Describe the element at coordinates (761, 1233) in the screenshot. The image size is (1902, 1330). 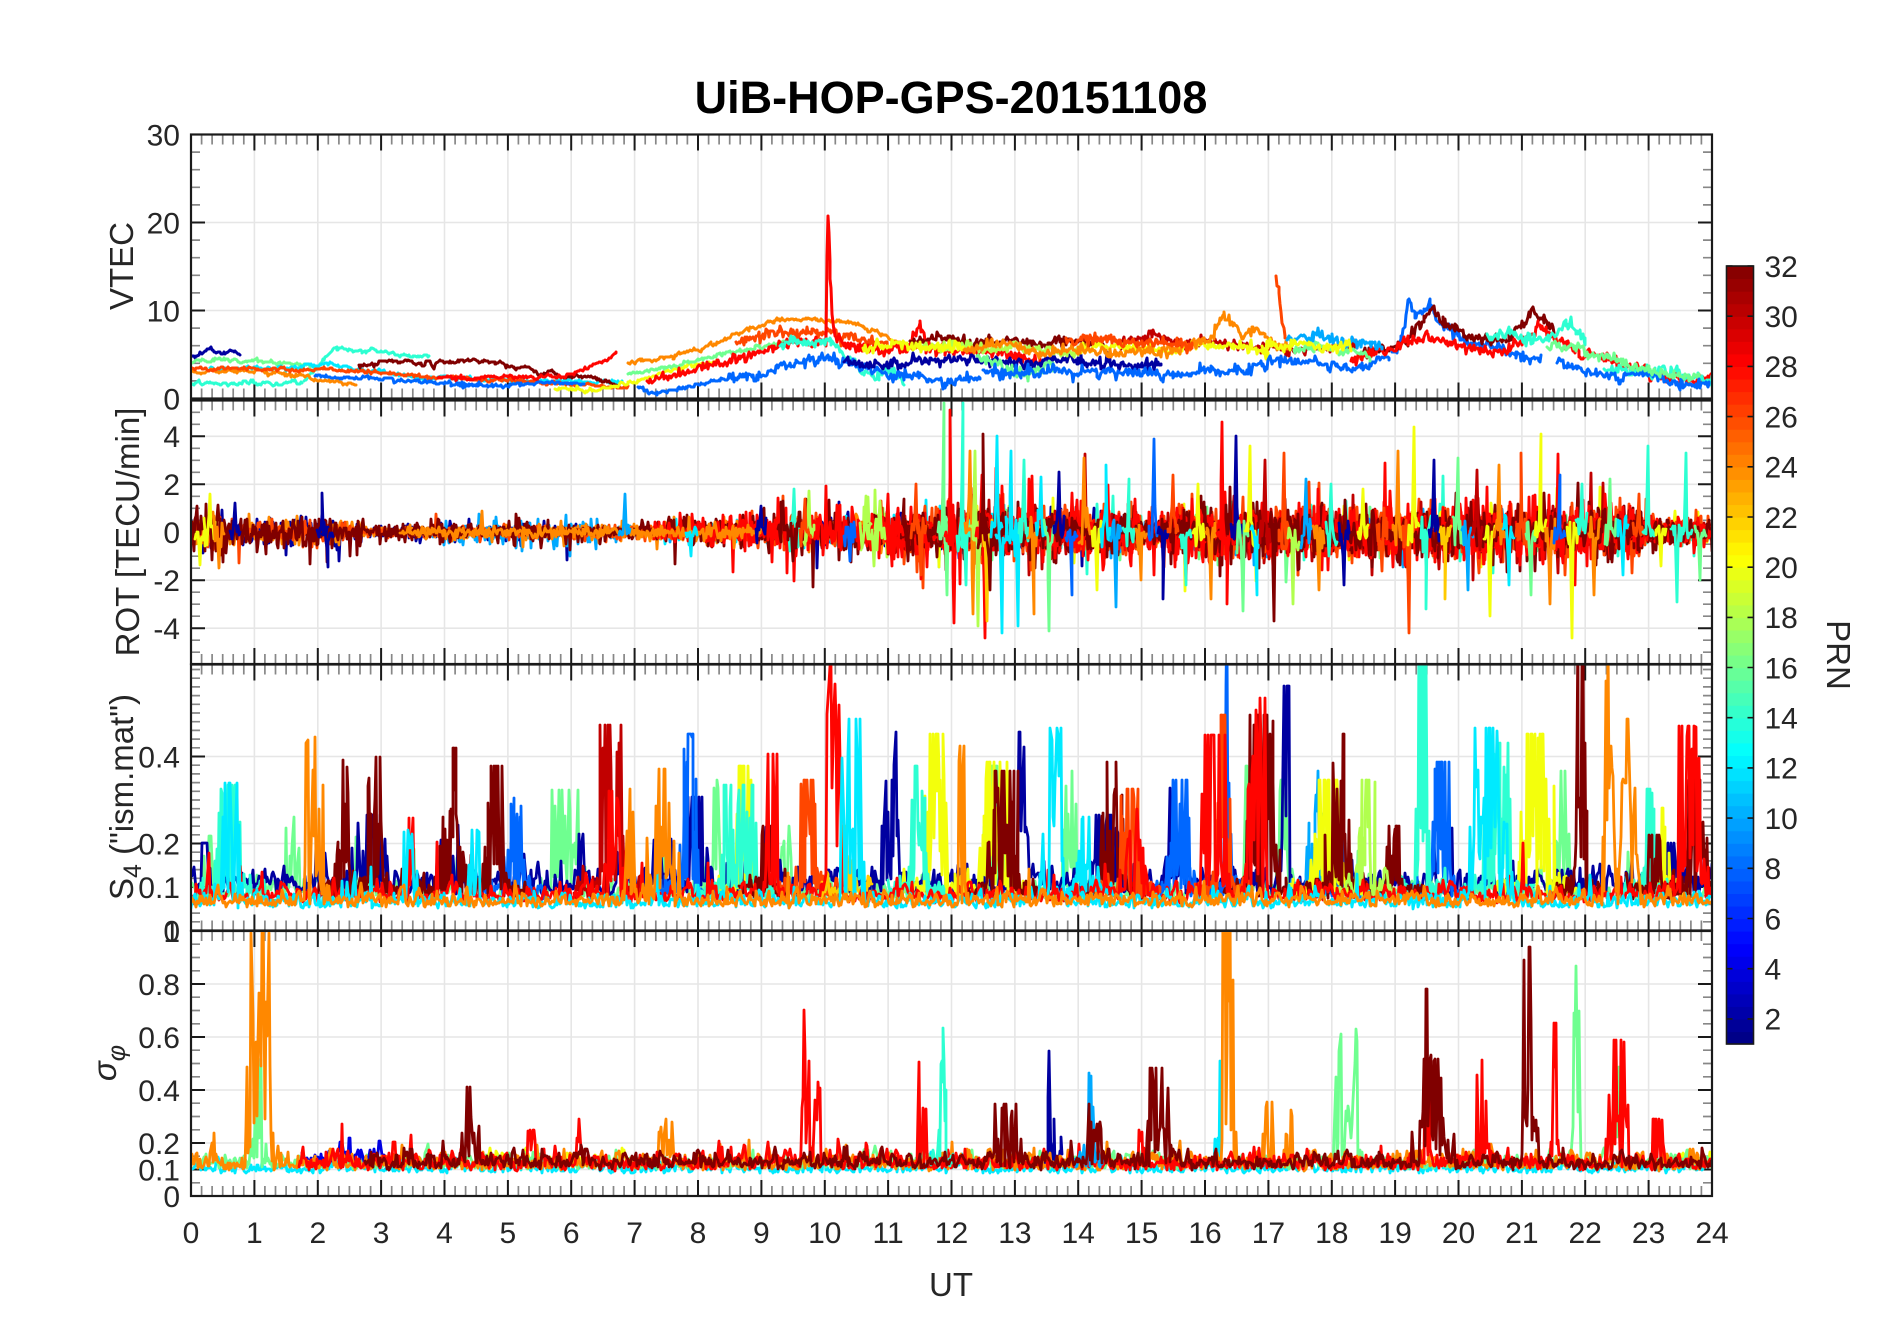
I see `svg-text: 9` at that location.